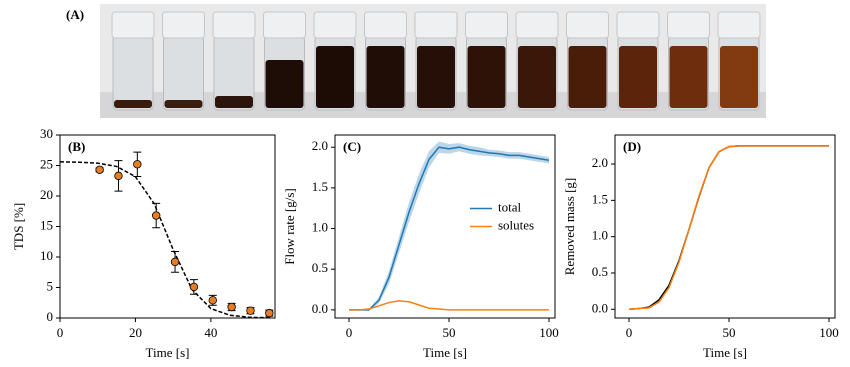 The width and height of the screenshot is (850, 367). Describe the element at coordinates (509, 206) in the screenshot. I see `legend-label: total` at that location.